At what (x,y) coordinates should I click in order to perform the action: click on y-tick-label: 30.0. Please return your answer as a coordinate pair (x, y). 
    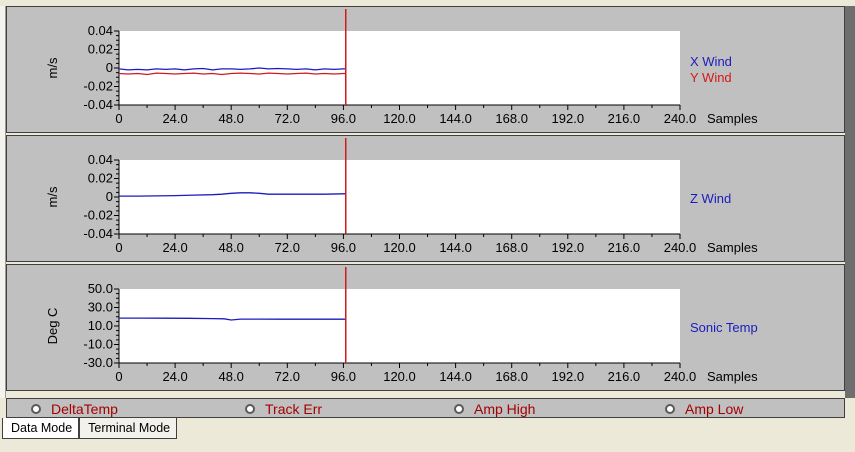
    Looking at the image, I should click on (100, 307).